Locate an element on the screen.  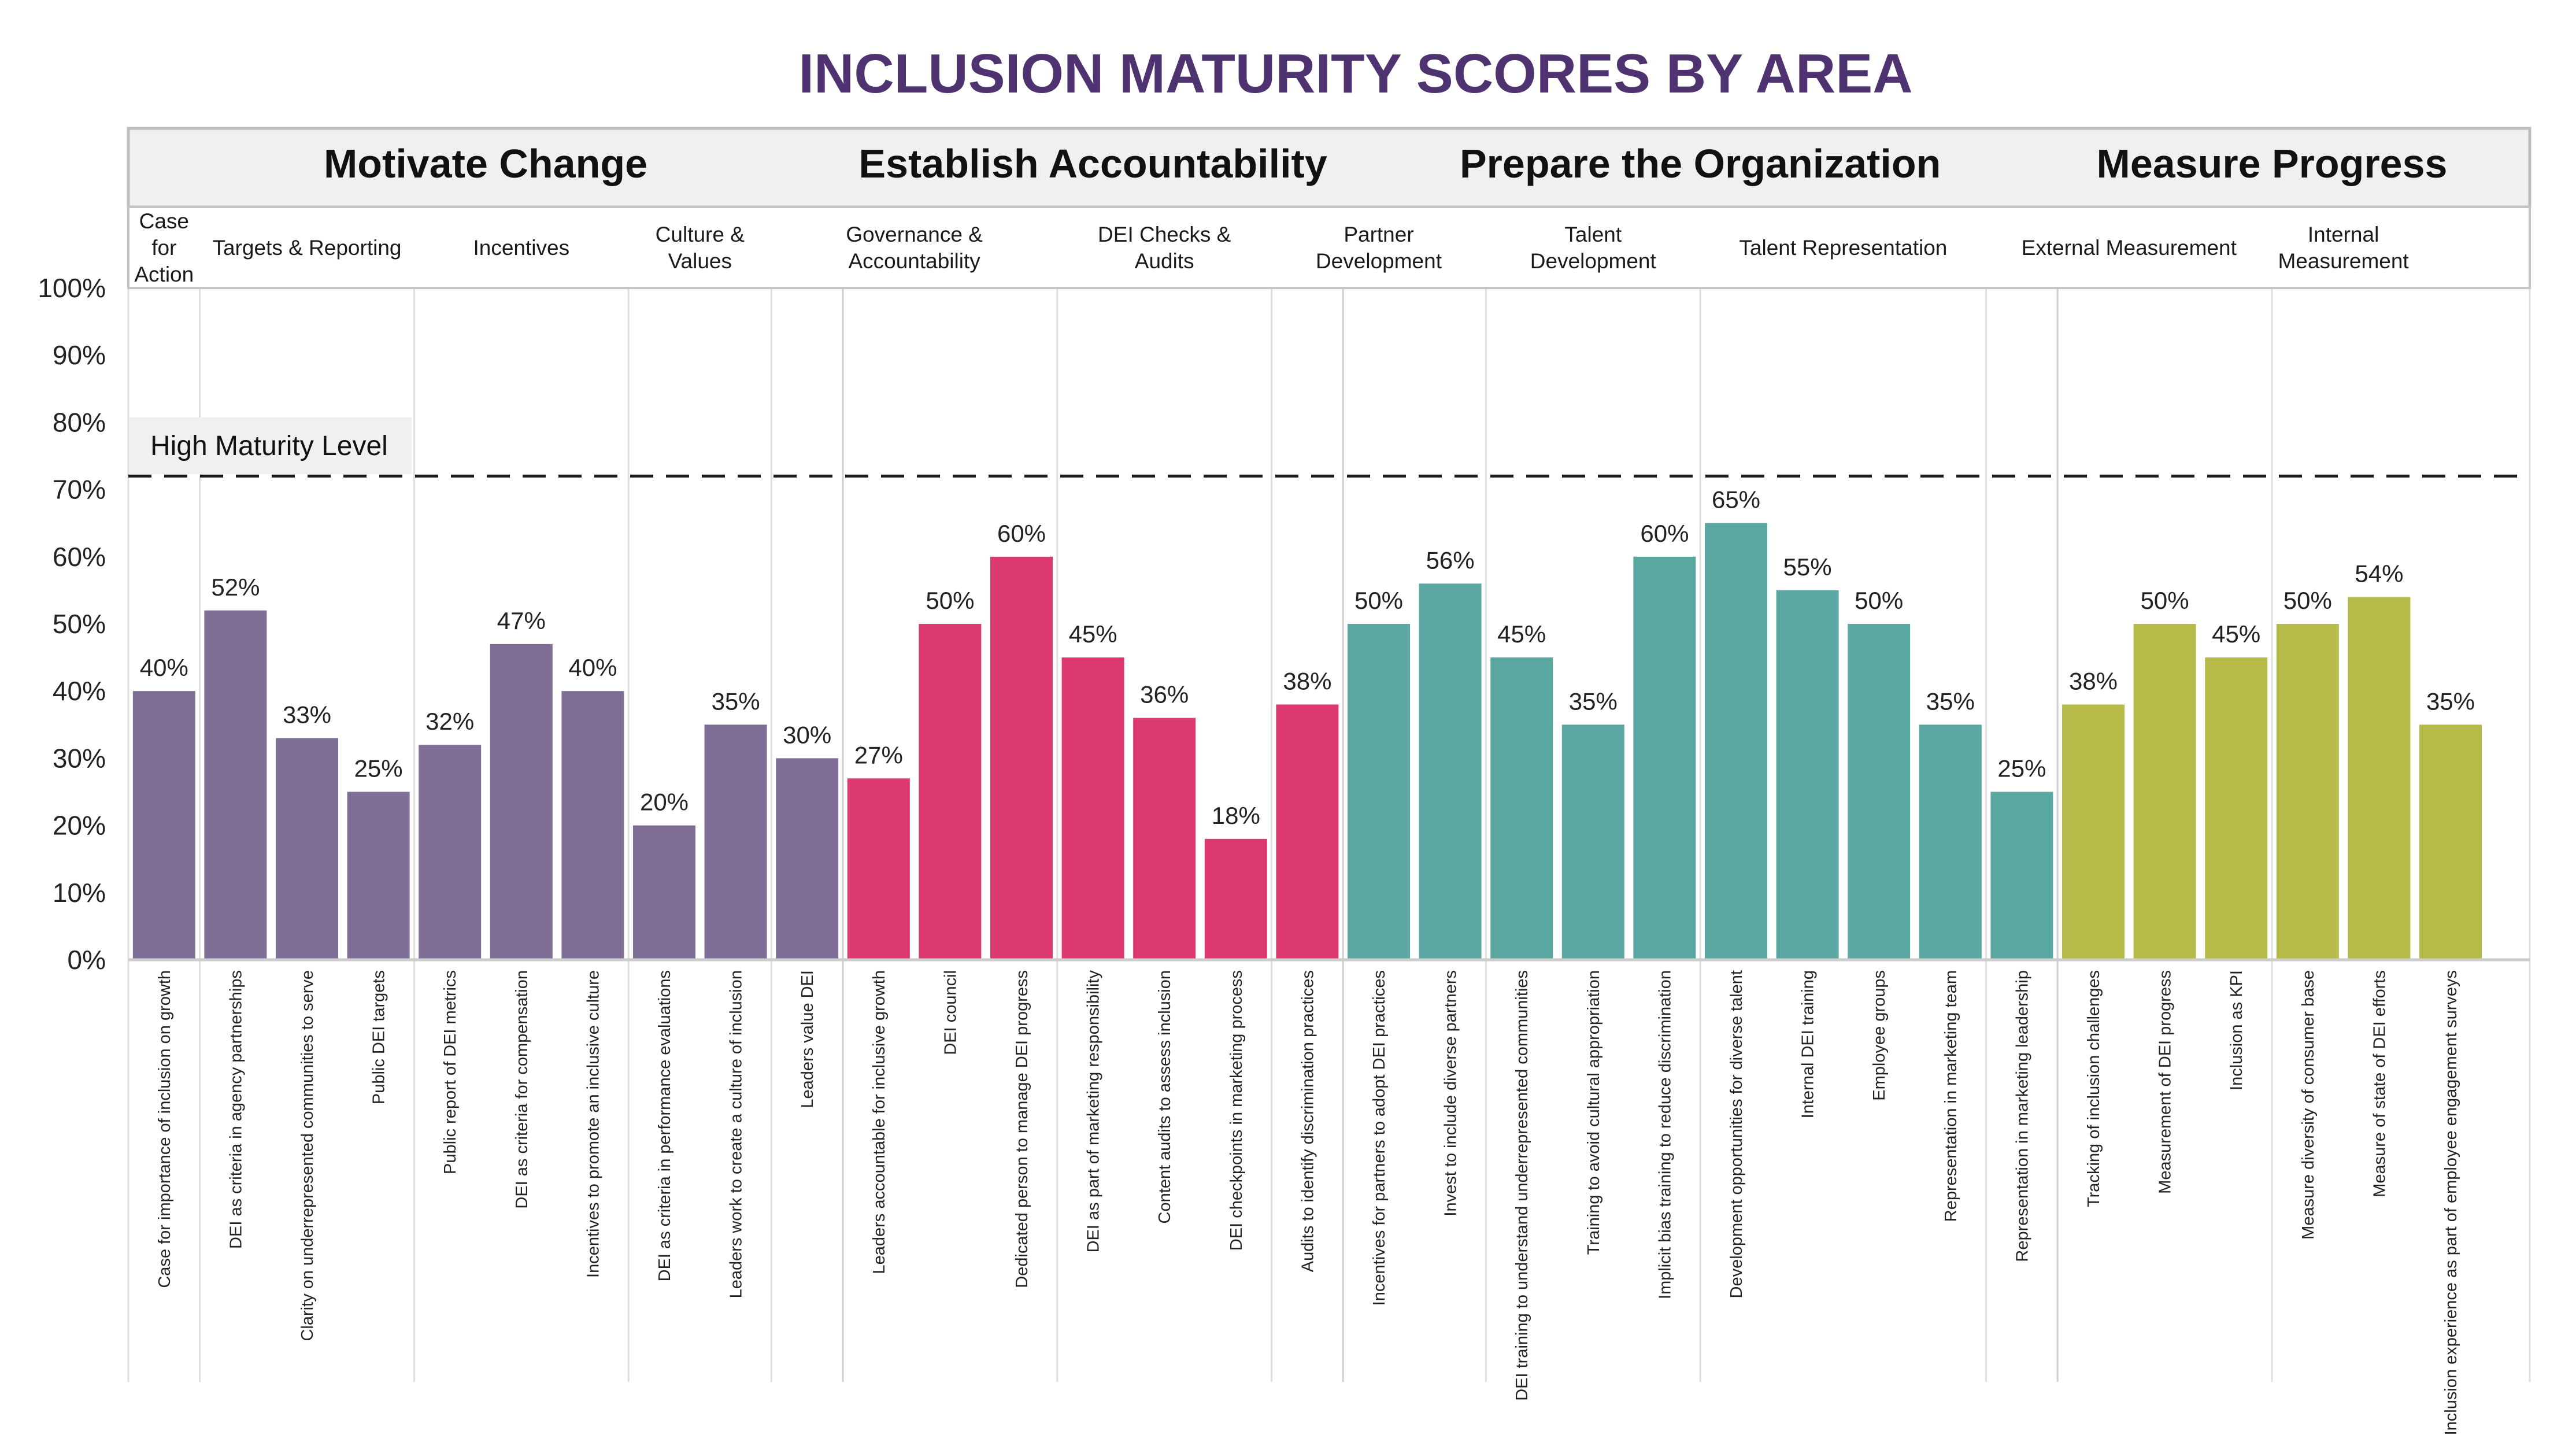
value-label: 18% is located at coordinates (1236, 815).